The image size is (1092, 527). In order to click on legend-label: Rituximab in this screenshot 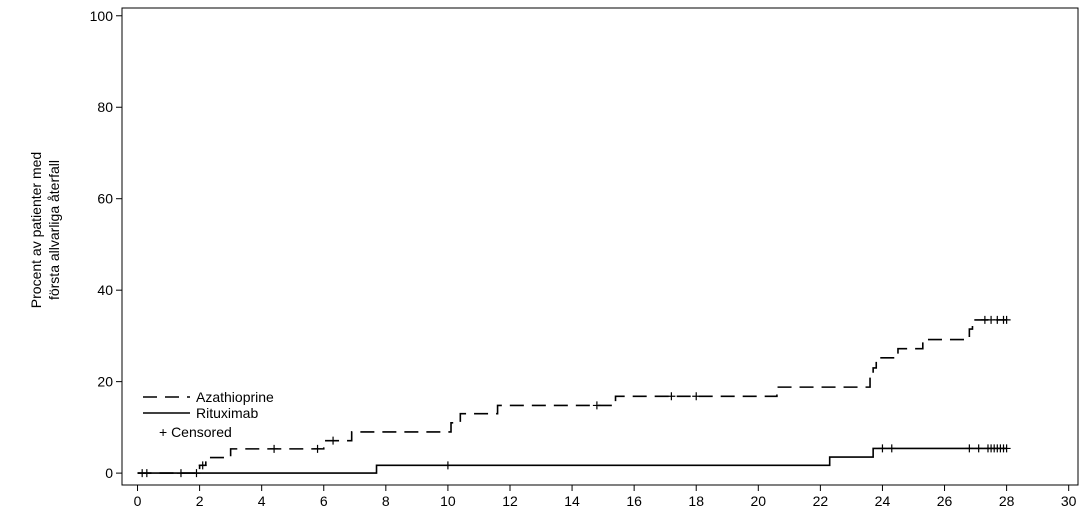, I will do `click(227, 413)`.